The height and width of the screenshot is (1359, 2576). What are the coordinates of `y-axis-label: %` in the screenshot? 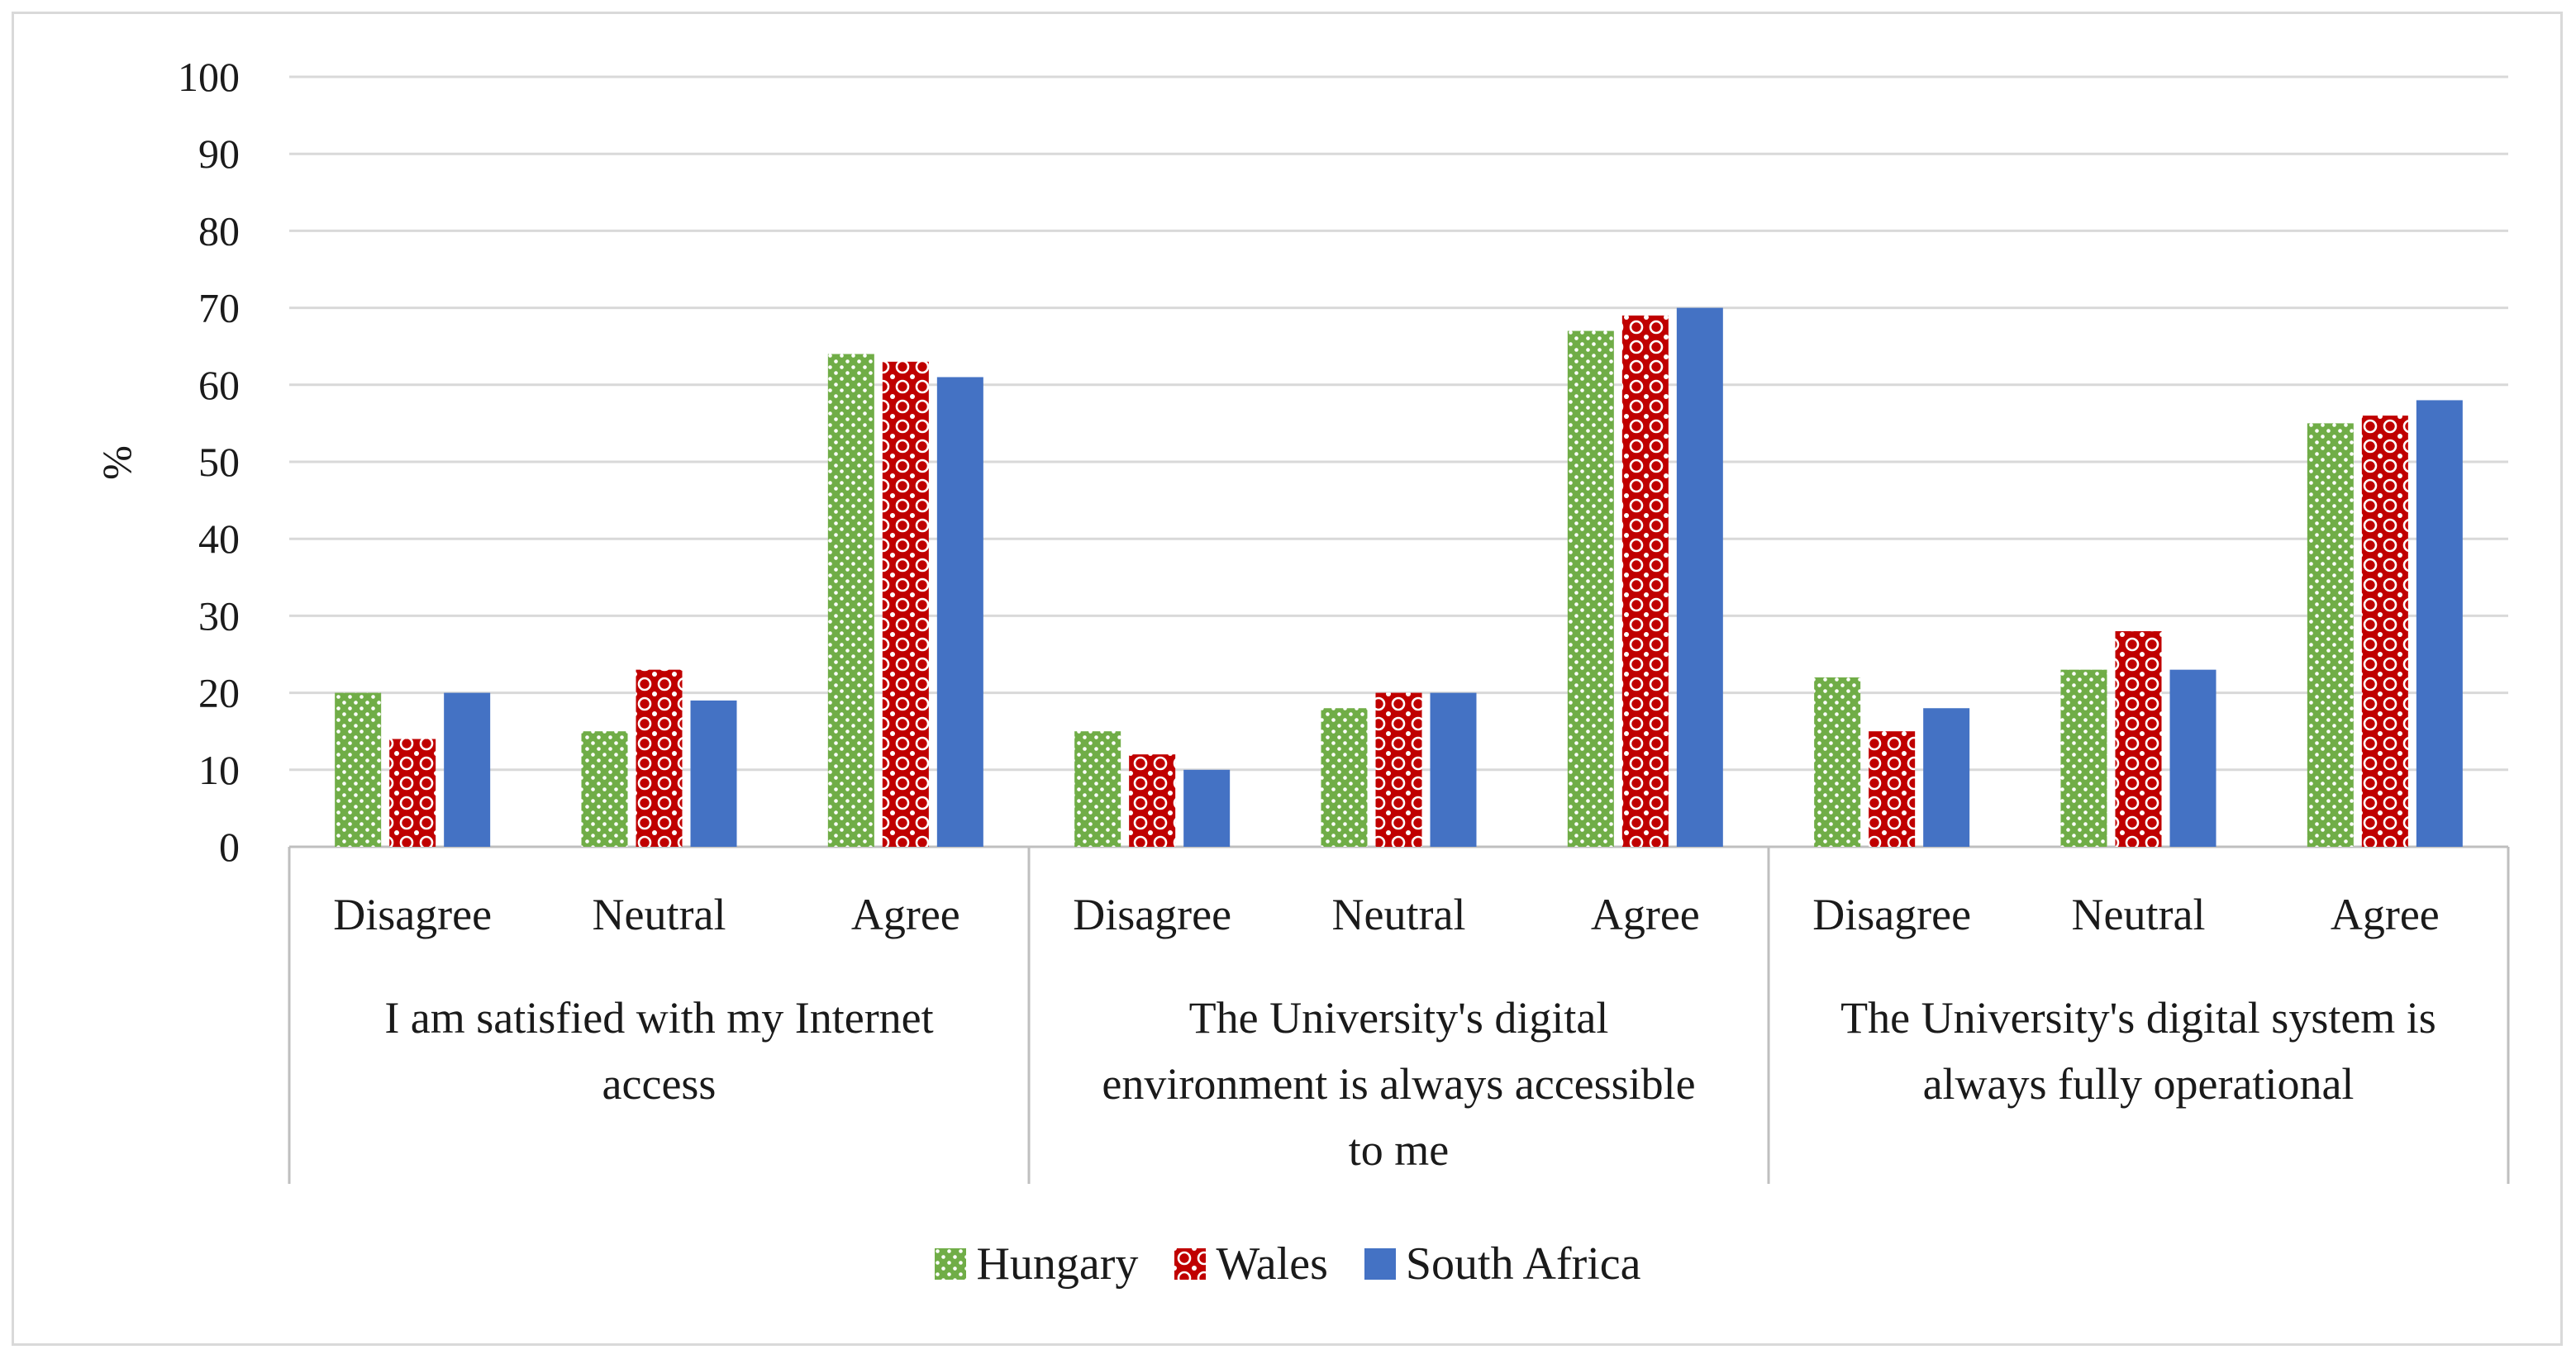 It's located at (116, 462).